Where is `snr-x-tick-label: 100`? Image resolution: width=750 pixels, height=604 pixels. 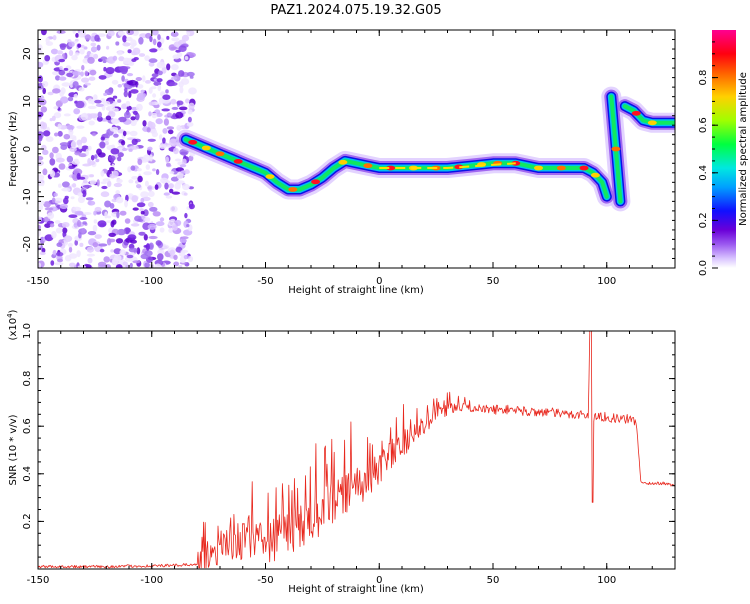 snr-x-tick-label: 100 is located at coordinates (606, 580).